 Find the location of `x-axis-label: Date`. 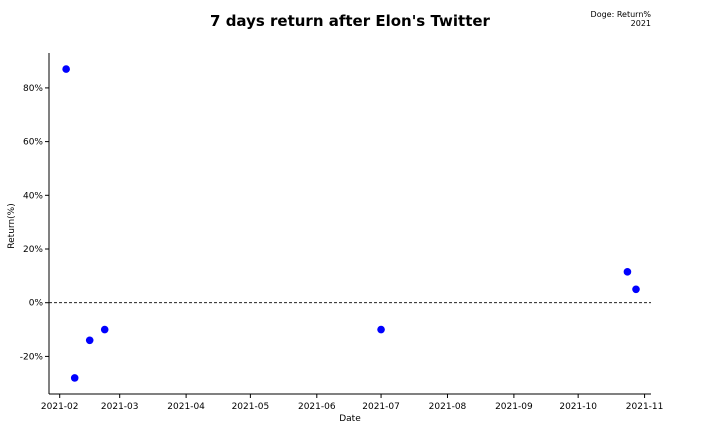

x-axis-label: Date is located at coordinates (350, 419).